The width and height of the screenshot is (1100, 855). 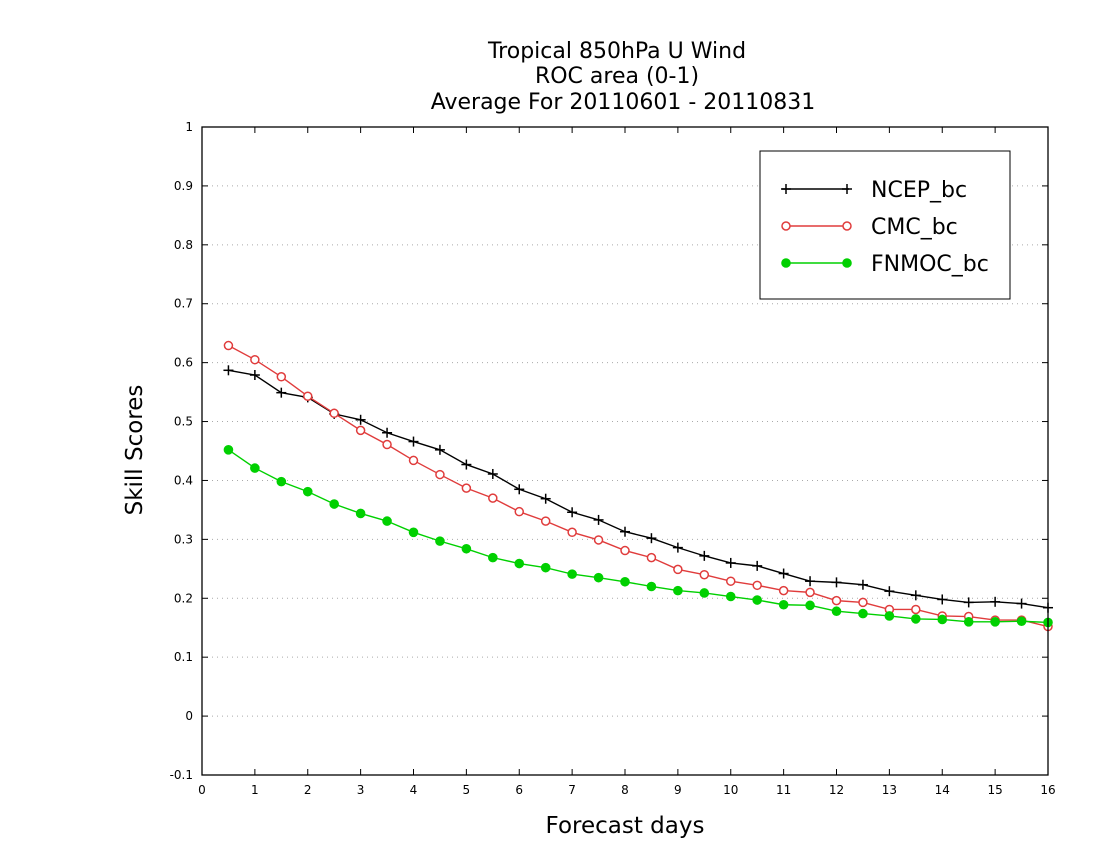 I want to click on x-tick-label: 7, so click(x=572, y=790).